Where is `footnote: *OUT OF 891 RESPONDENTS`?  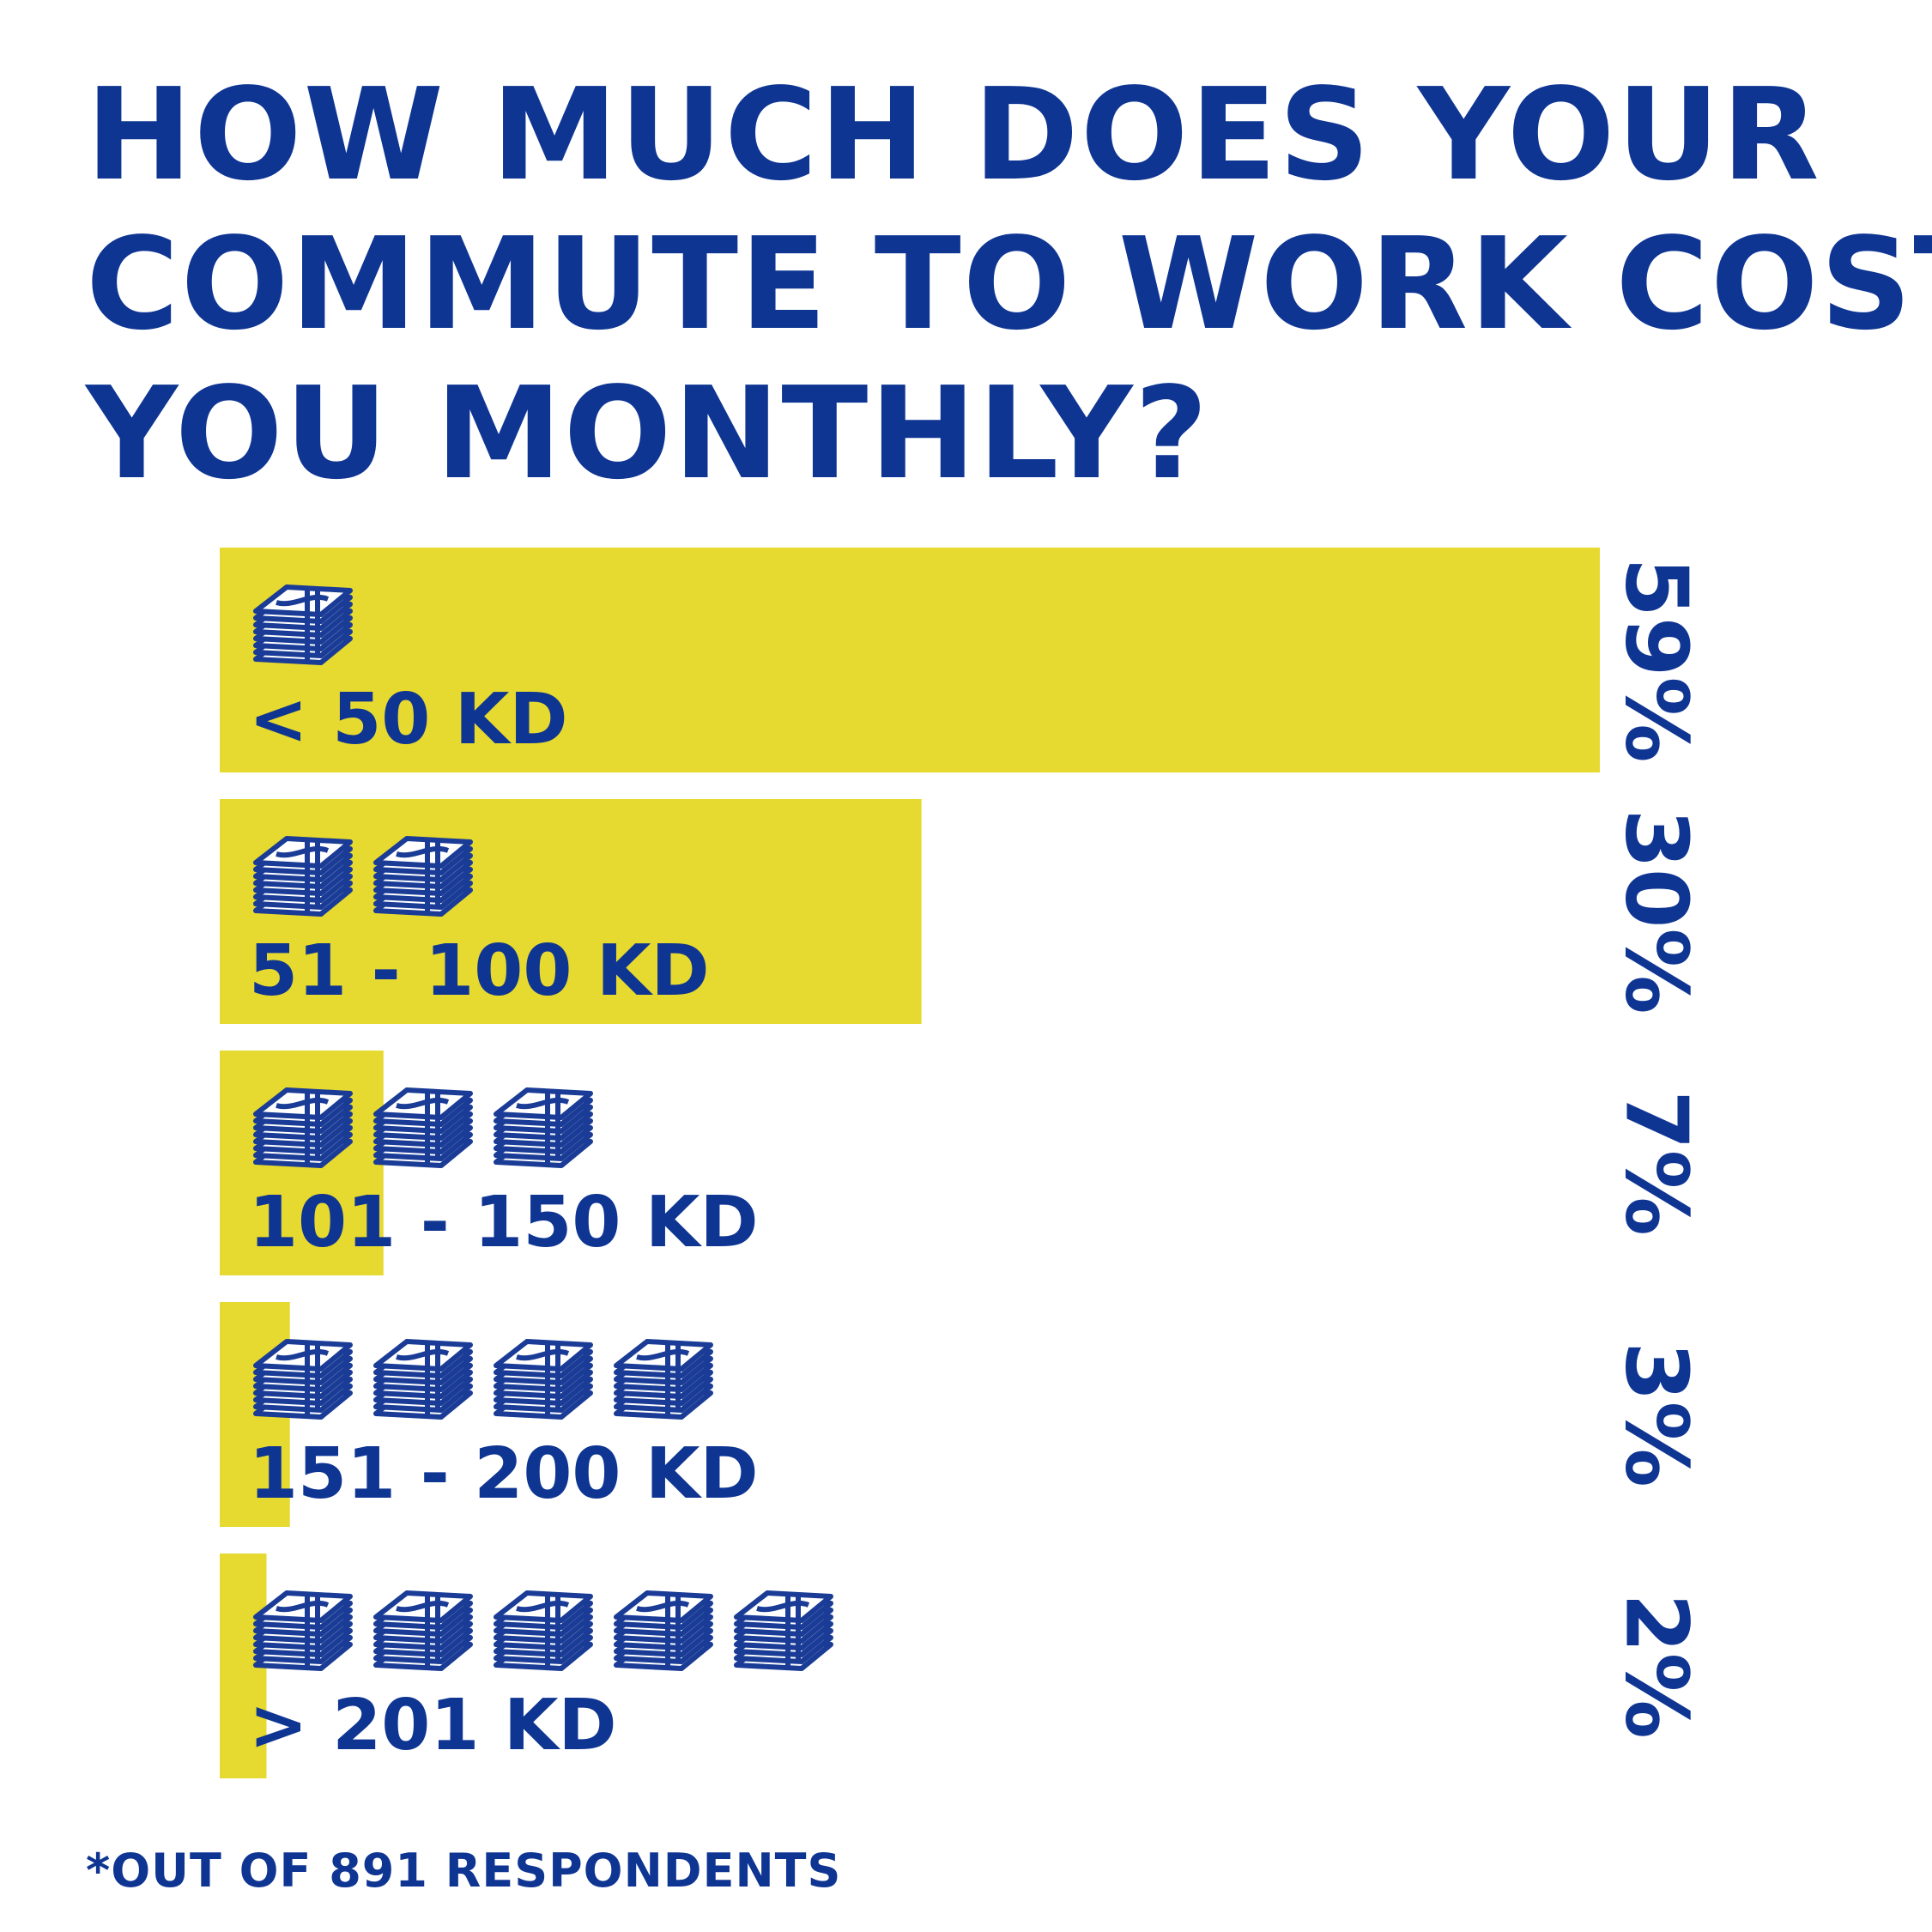
footnote: *OUT OF 891 RESPONDENTS is located at coordinates (464, 1871).